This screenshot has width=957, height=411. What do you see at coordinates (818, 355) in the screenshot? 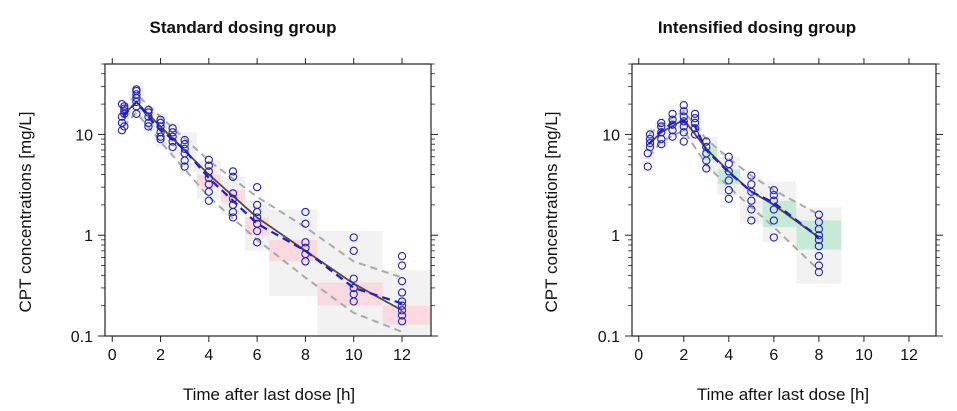
I see `x-tick-label: 8` at bounding box center [818, 355].